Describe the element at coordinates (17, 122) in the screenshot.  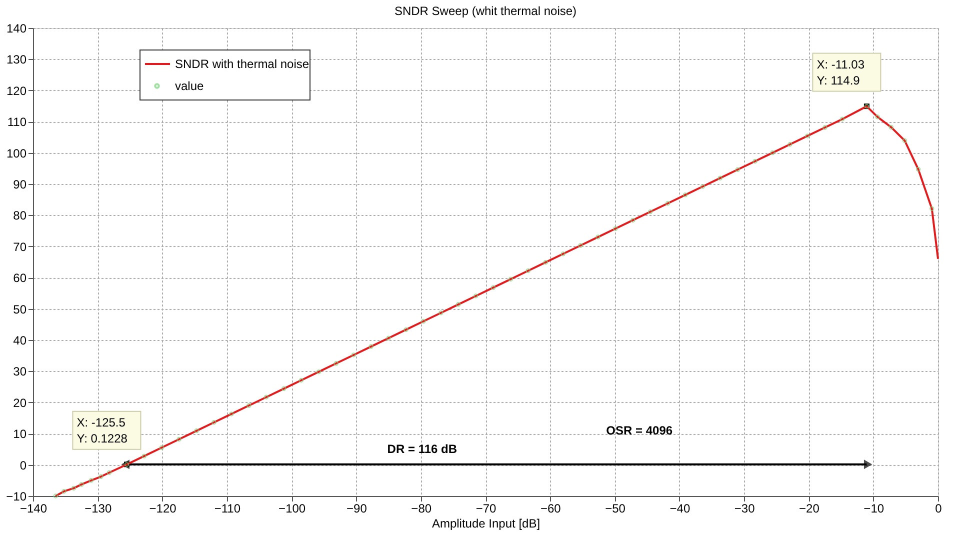
I see `y-tick-label: 110` at that location.